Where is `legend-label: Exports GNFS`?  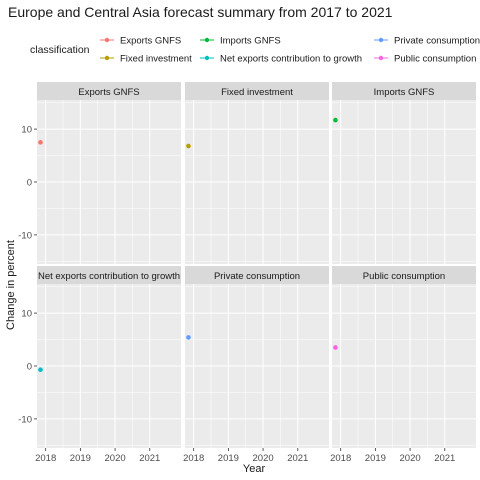 legend-label: Exports GNFS is located at coordinates (150, 41).